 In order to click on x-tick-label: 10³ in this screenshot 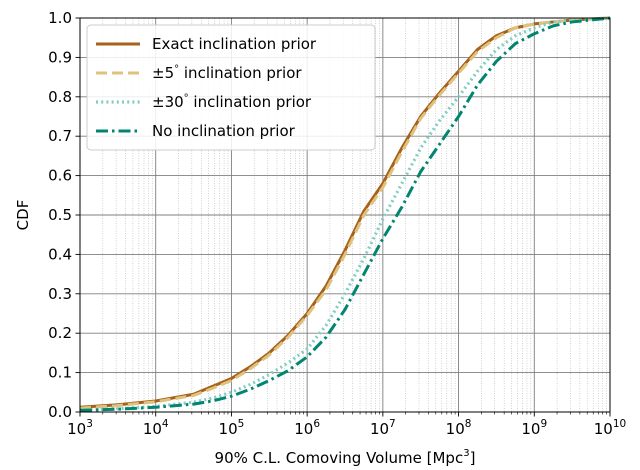, I will do `click(80, 428)`.